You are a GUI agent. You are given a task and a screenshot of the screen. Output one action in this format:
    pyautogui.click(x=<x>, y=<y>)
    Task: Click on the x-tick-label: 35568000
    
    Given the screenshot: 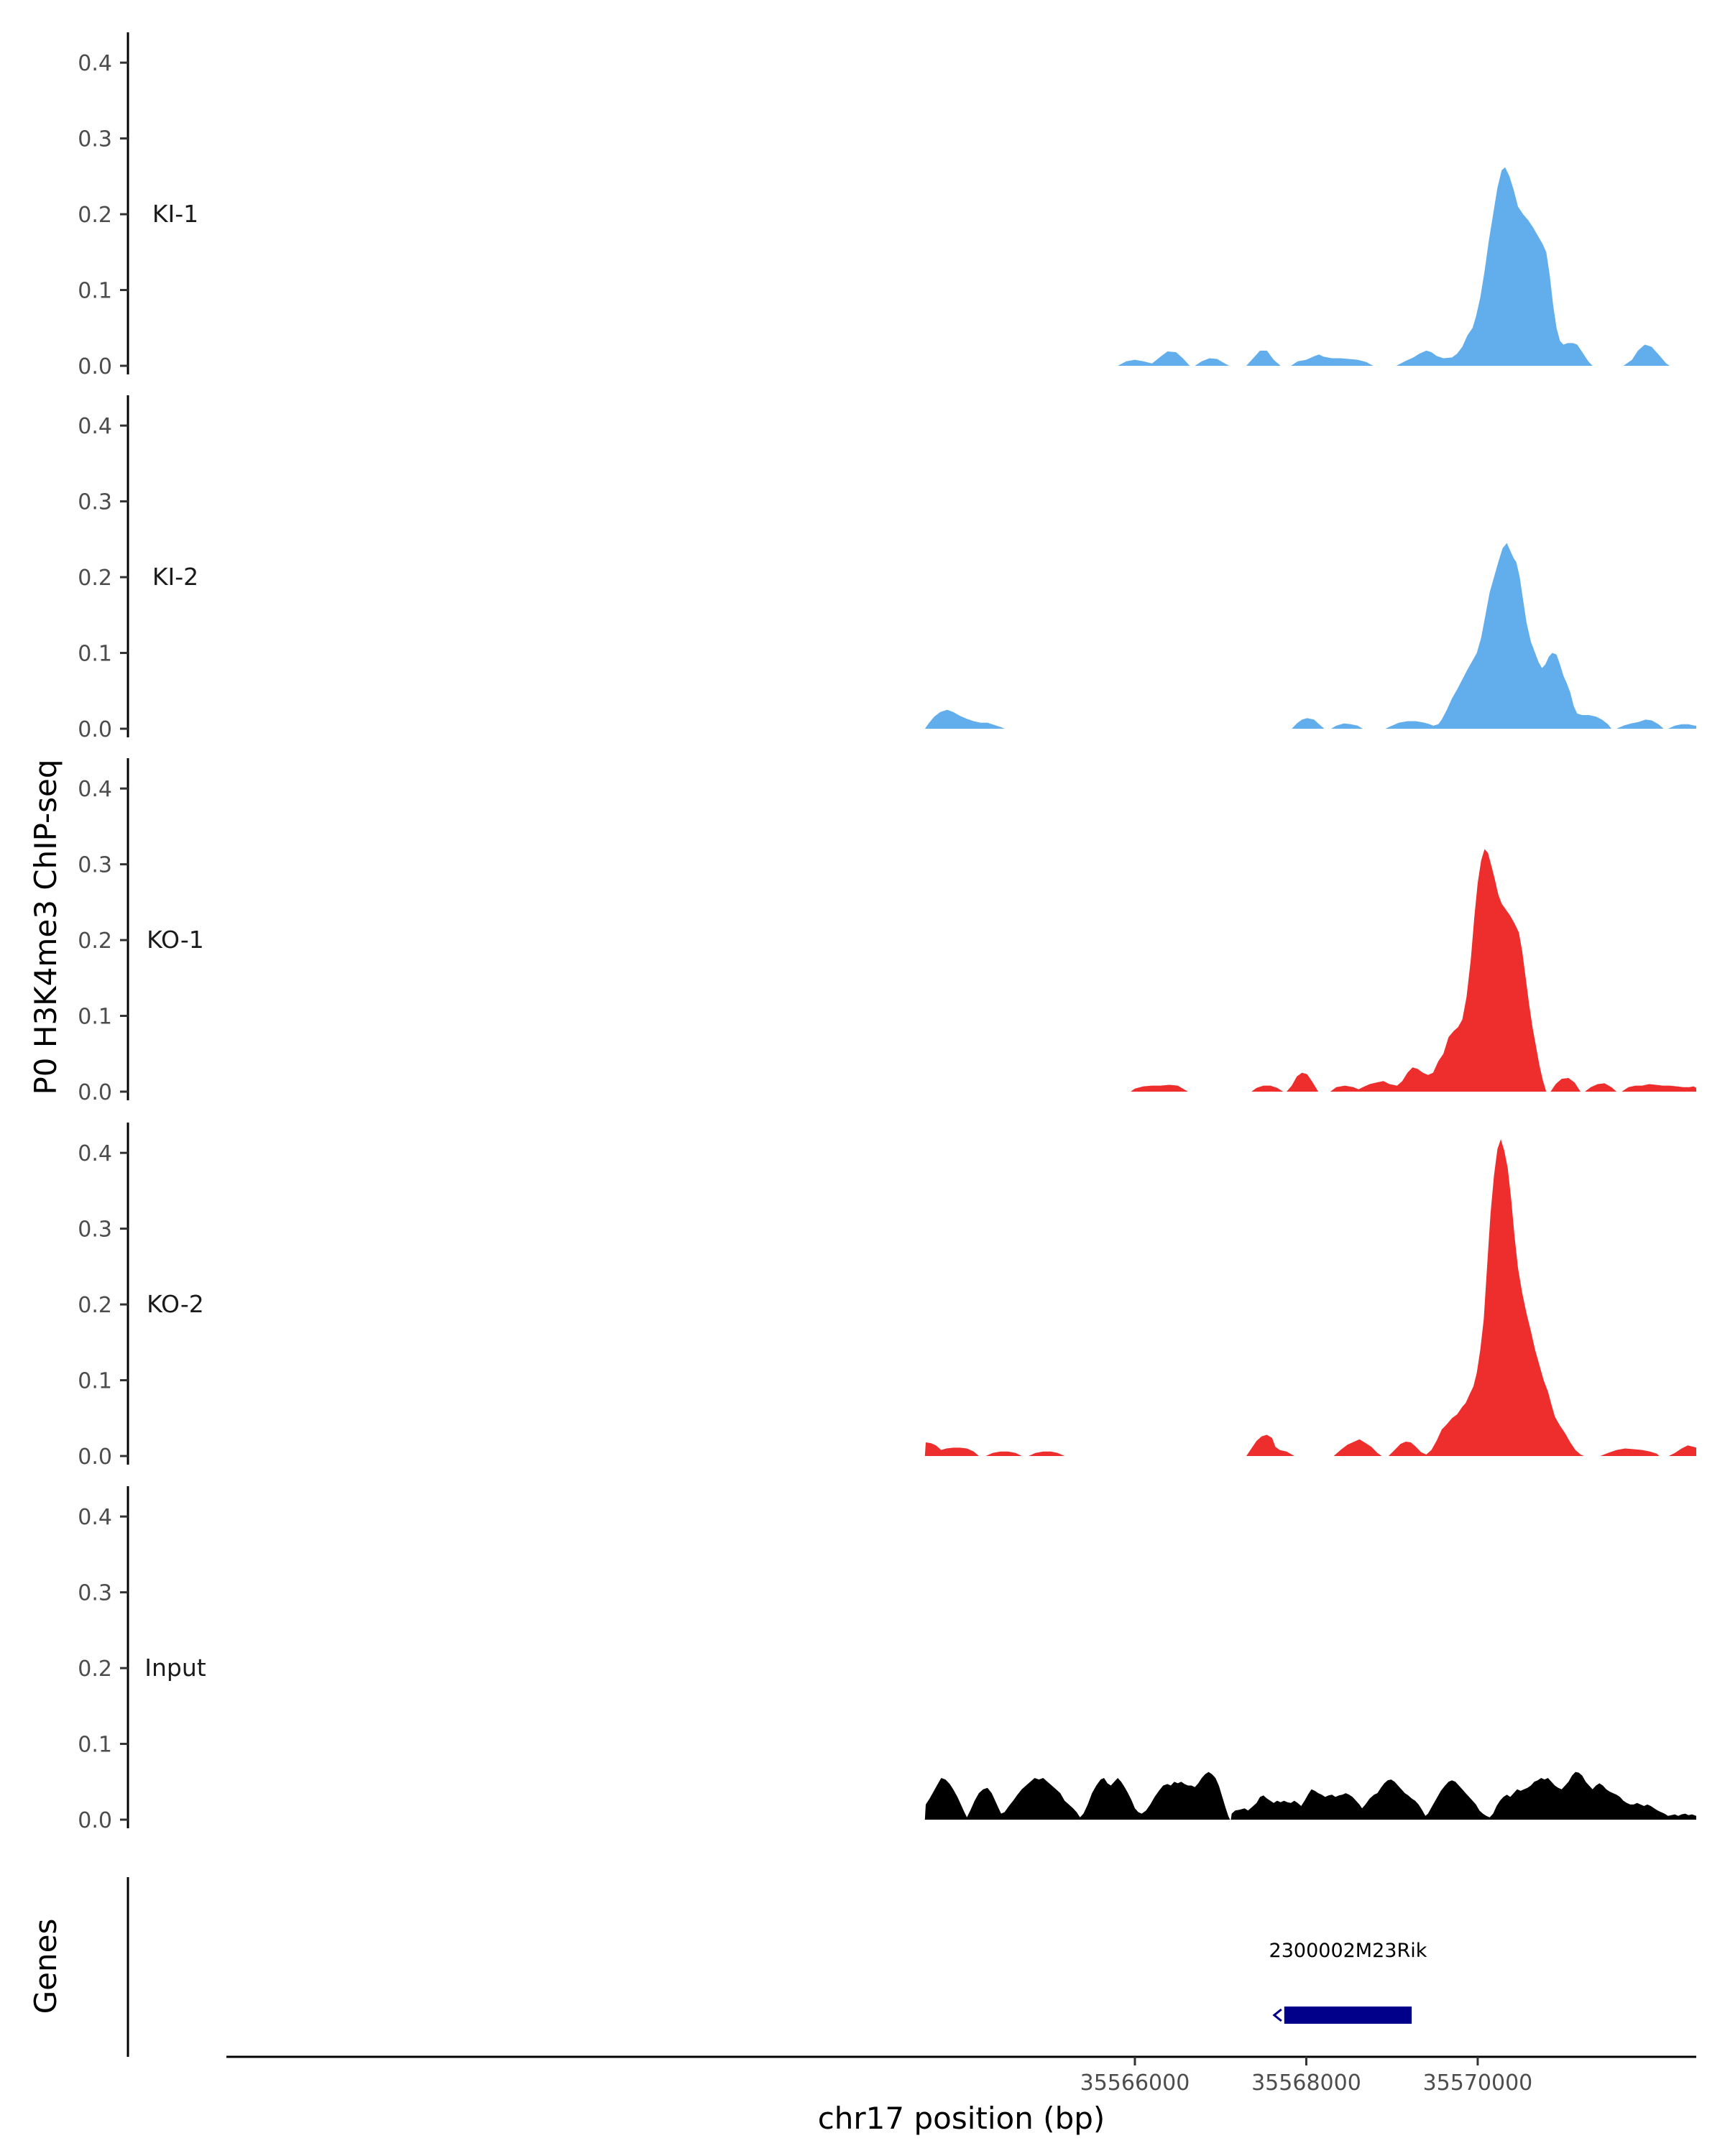 What is the action you would take?
    pyautogui.click(x=1306, y=2083)
    